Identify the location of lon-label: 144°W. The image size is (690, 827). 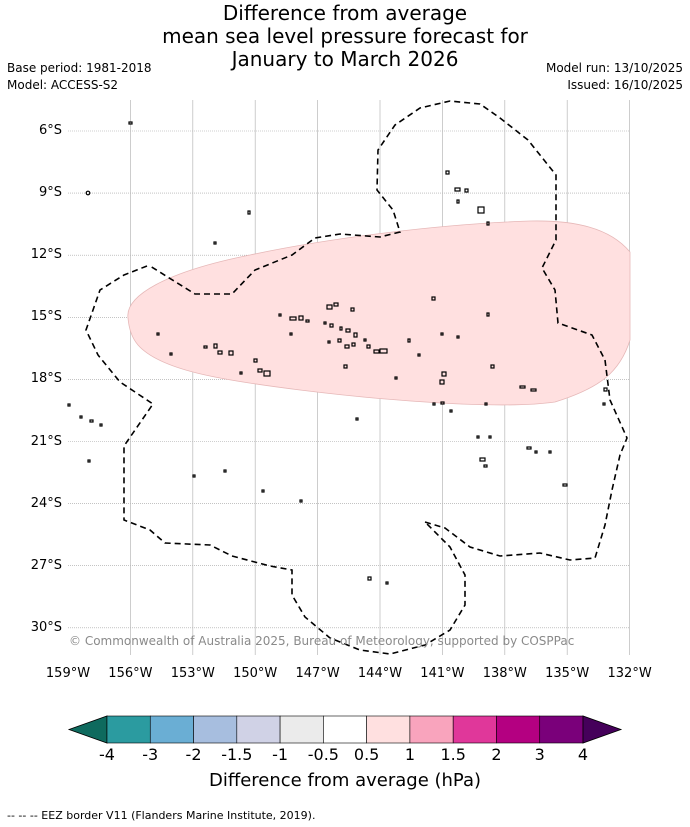
(380, 673).